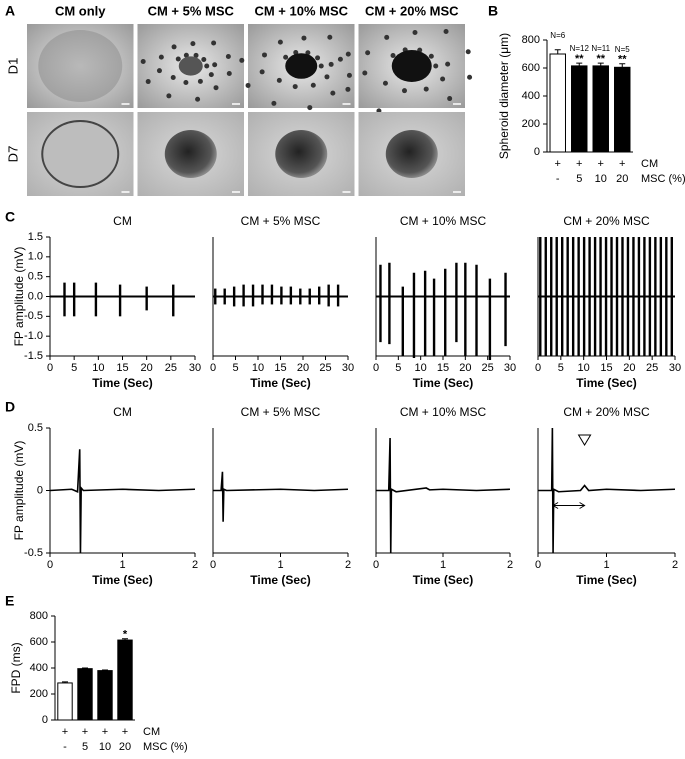  I want to click on spheroid, so click(190, 154).